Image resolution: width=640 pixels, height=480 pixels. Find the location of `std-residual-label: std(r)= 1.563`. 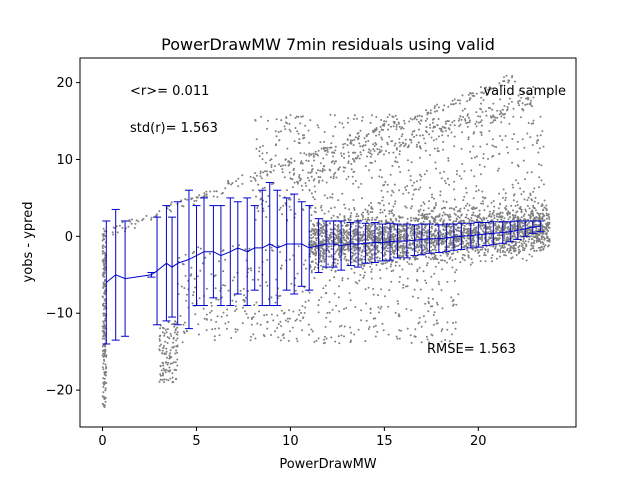

std-residual-label: std(r)= 1.563 is located at coordinates (174, 128).